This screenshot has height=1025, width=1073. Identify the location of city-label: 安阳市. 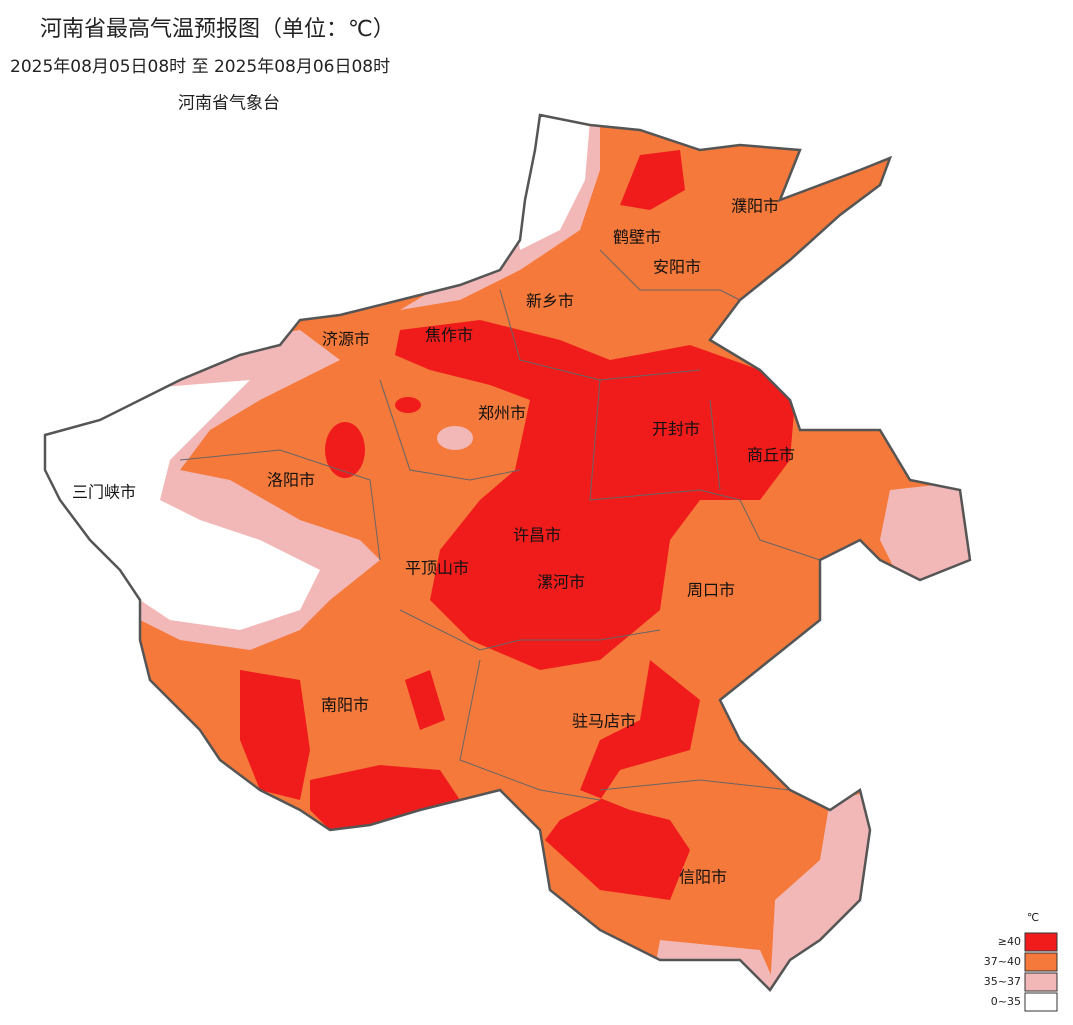
(677, 267).